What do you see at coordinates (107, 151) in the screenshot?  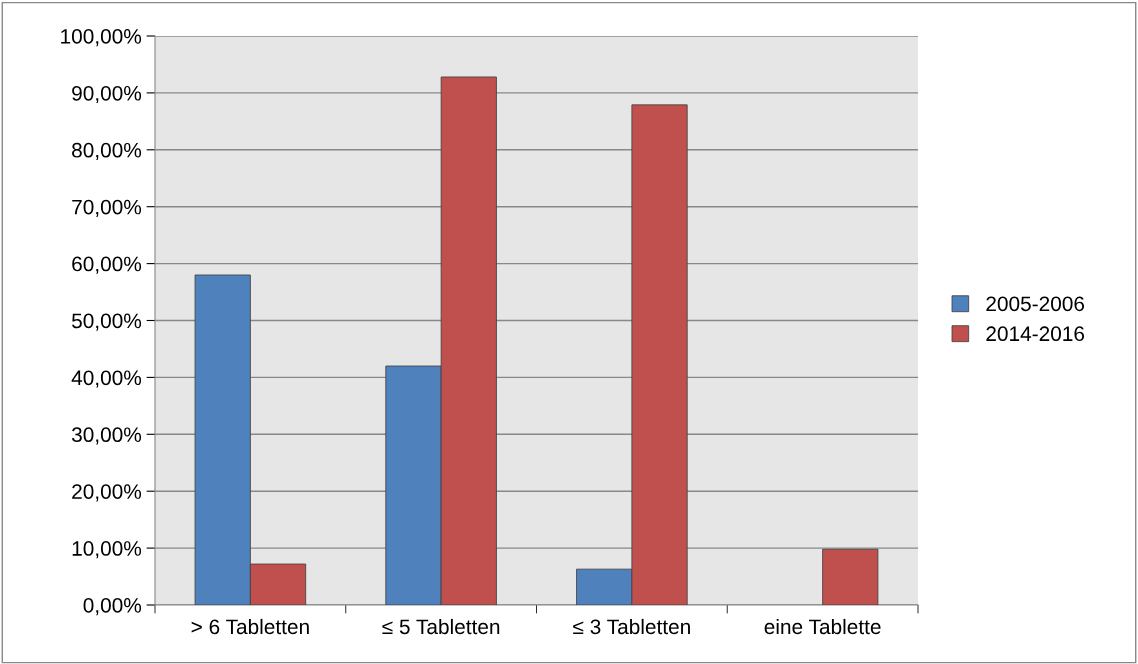 I see `y-tick-label: 80,00%` at bounding box center [107, 151].